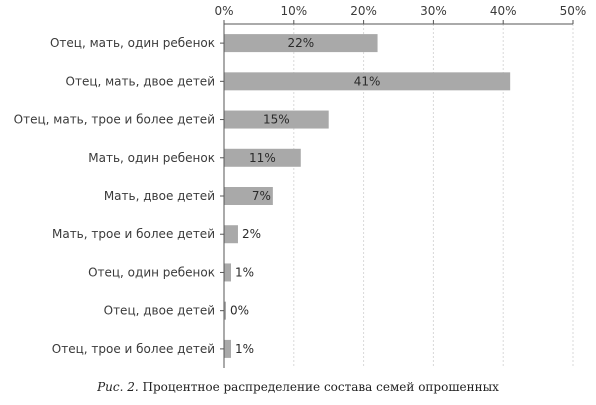 The width and height of the screenshot is (596, 405). What do you see at coordinates (573, 11) in the screenshot?
I see `x-tick-label: 50%` at bounding box center [573, 11].